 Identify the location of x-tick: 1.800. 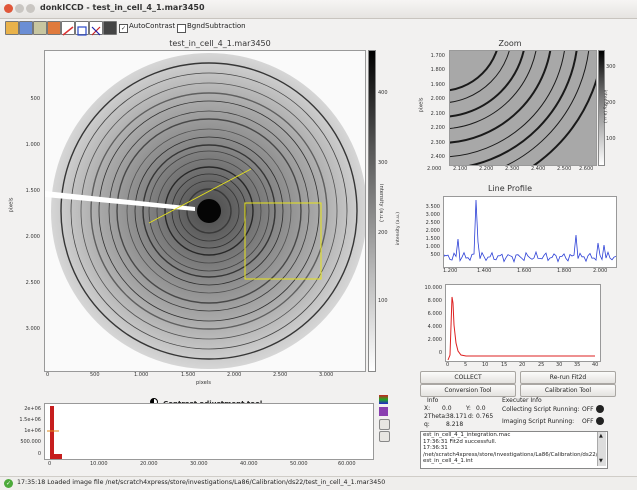
(564, 271).